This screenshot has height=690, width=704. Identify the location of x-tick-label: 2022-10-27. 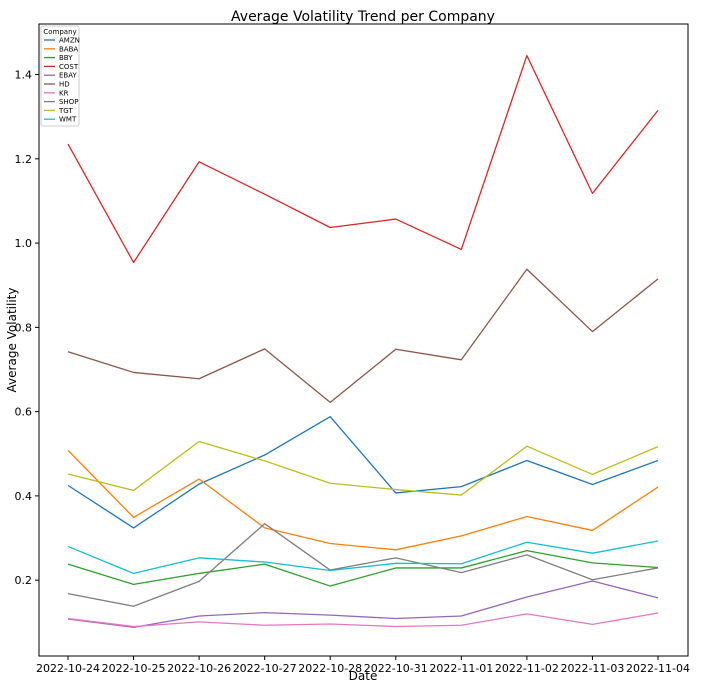
(265, 668).